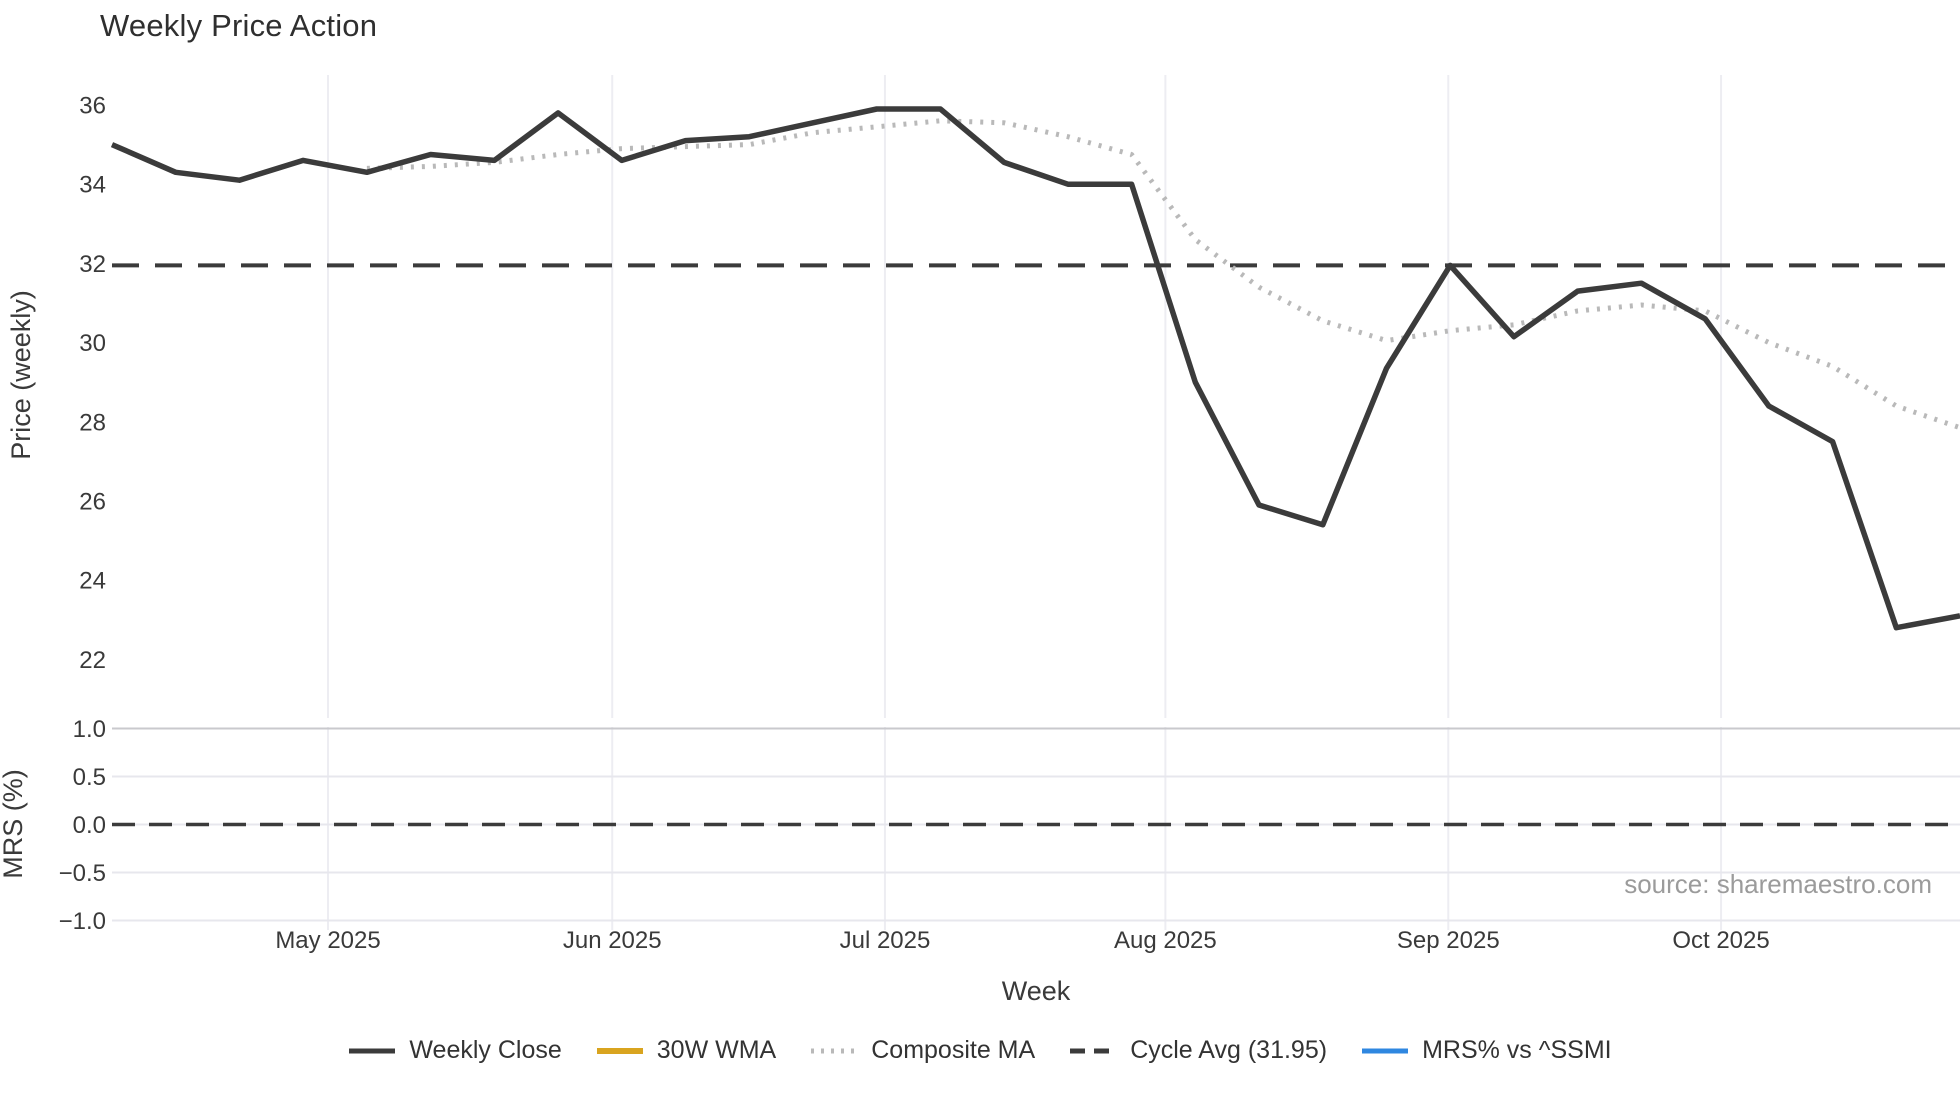 The image size is (1960, 1102). Describe the element at coordinates (14, 824) in the screenshot. I see `mrs-y-axis-label: MRS (%)` at that location.